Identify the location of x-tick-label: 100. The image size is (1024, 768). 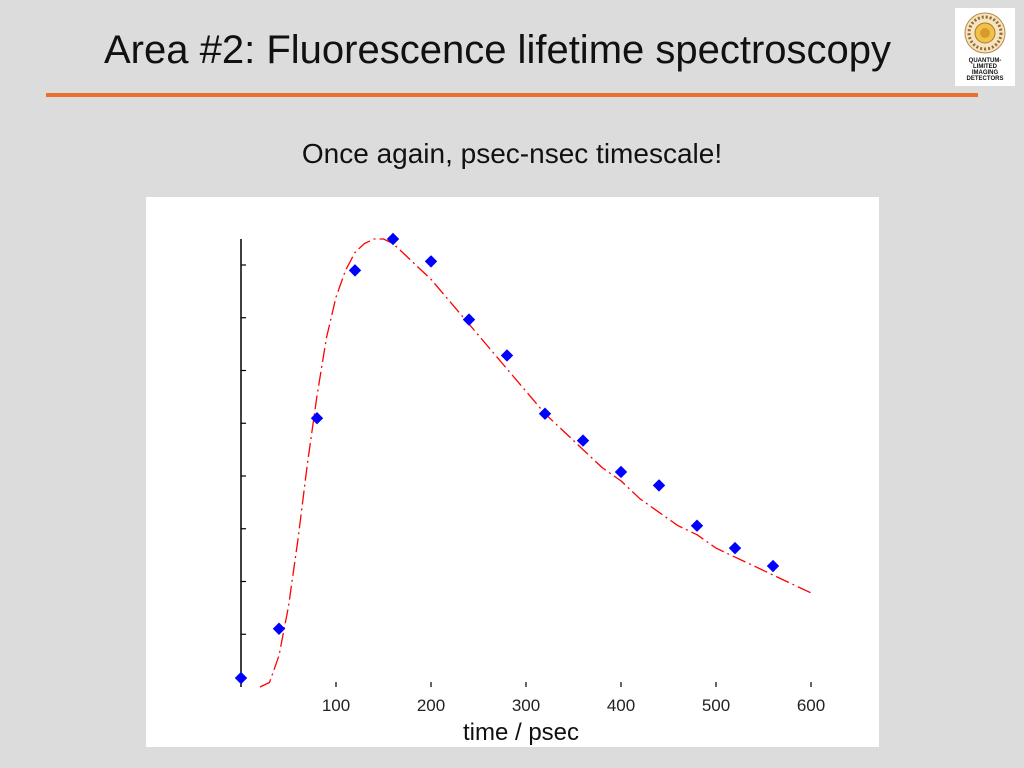
(336, 705).